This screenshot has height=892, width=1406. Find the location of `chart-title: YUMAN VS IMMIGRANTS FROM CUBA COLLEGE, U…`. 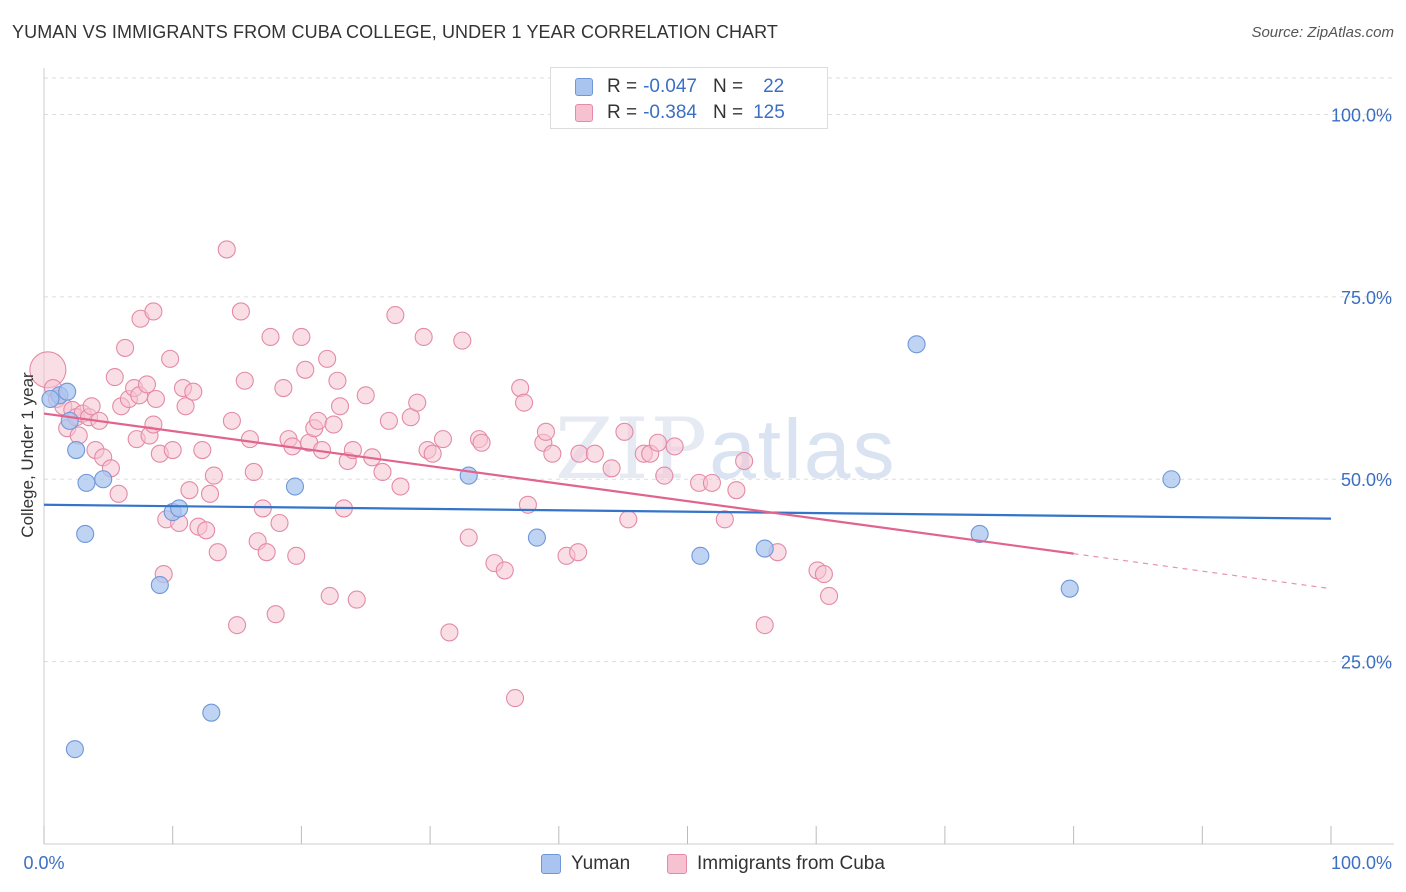

chart-title: YUMAN VS IMMIGRANTS FROM CUBA COLLEGE, U… is located at coordinates (395, 32).